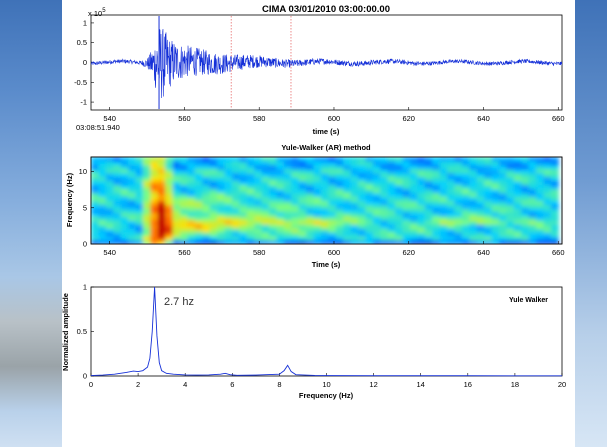 The height and width of the screenshot is (447, 607). What do you see at coordinates (82, 42) in the screenshot?
I see `seismogram-y-tick-label: 0.5` at bounding box center [82, 42].